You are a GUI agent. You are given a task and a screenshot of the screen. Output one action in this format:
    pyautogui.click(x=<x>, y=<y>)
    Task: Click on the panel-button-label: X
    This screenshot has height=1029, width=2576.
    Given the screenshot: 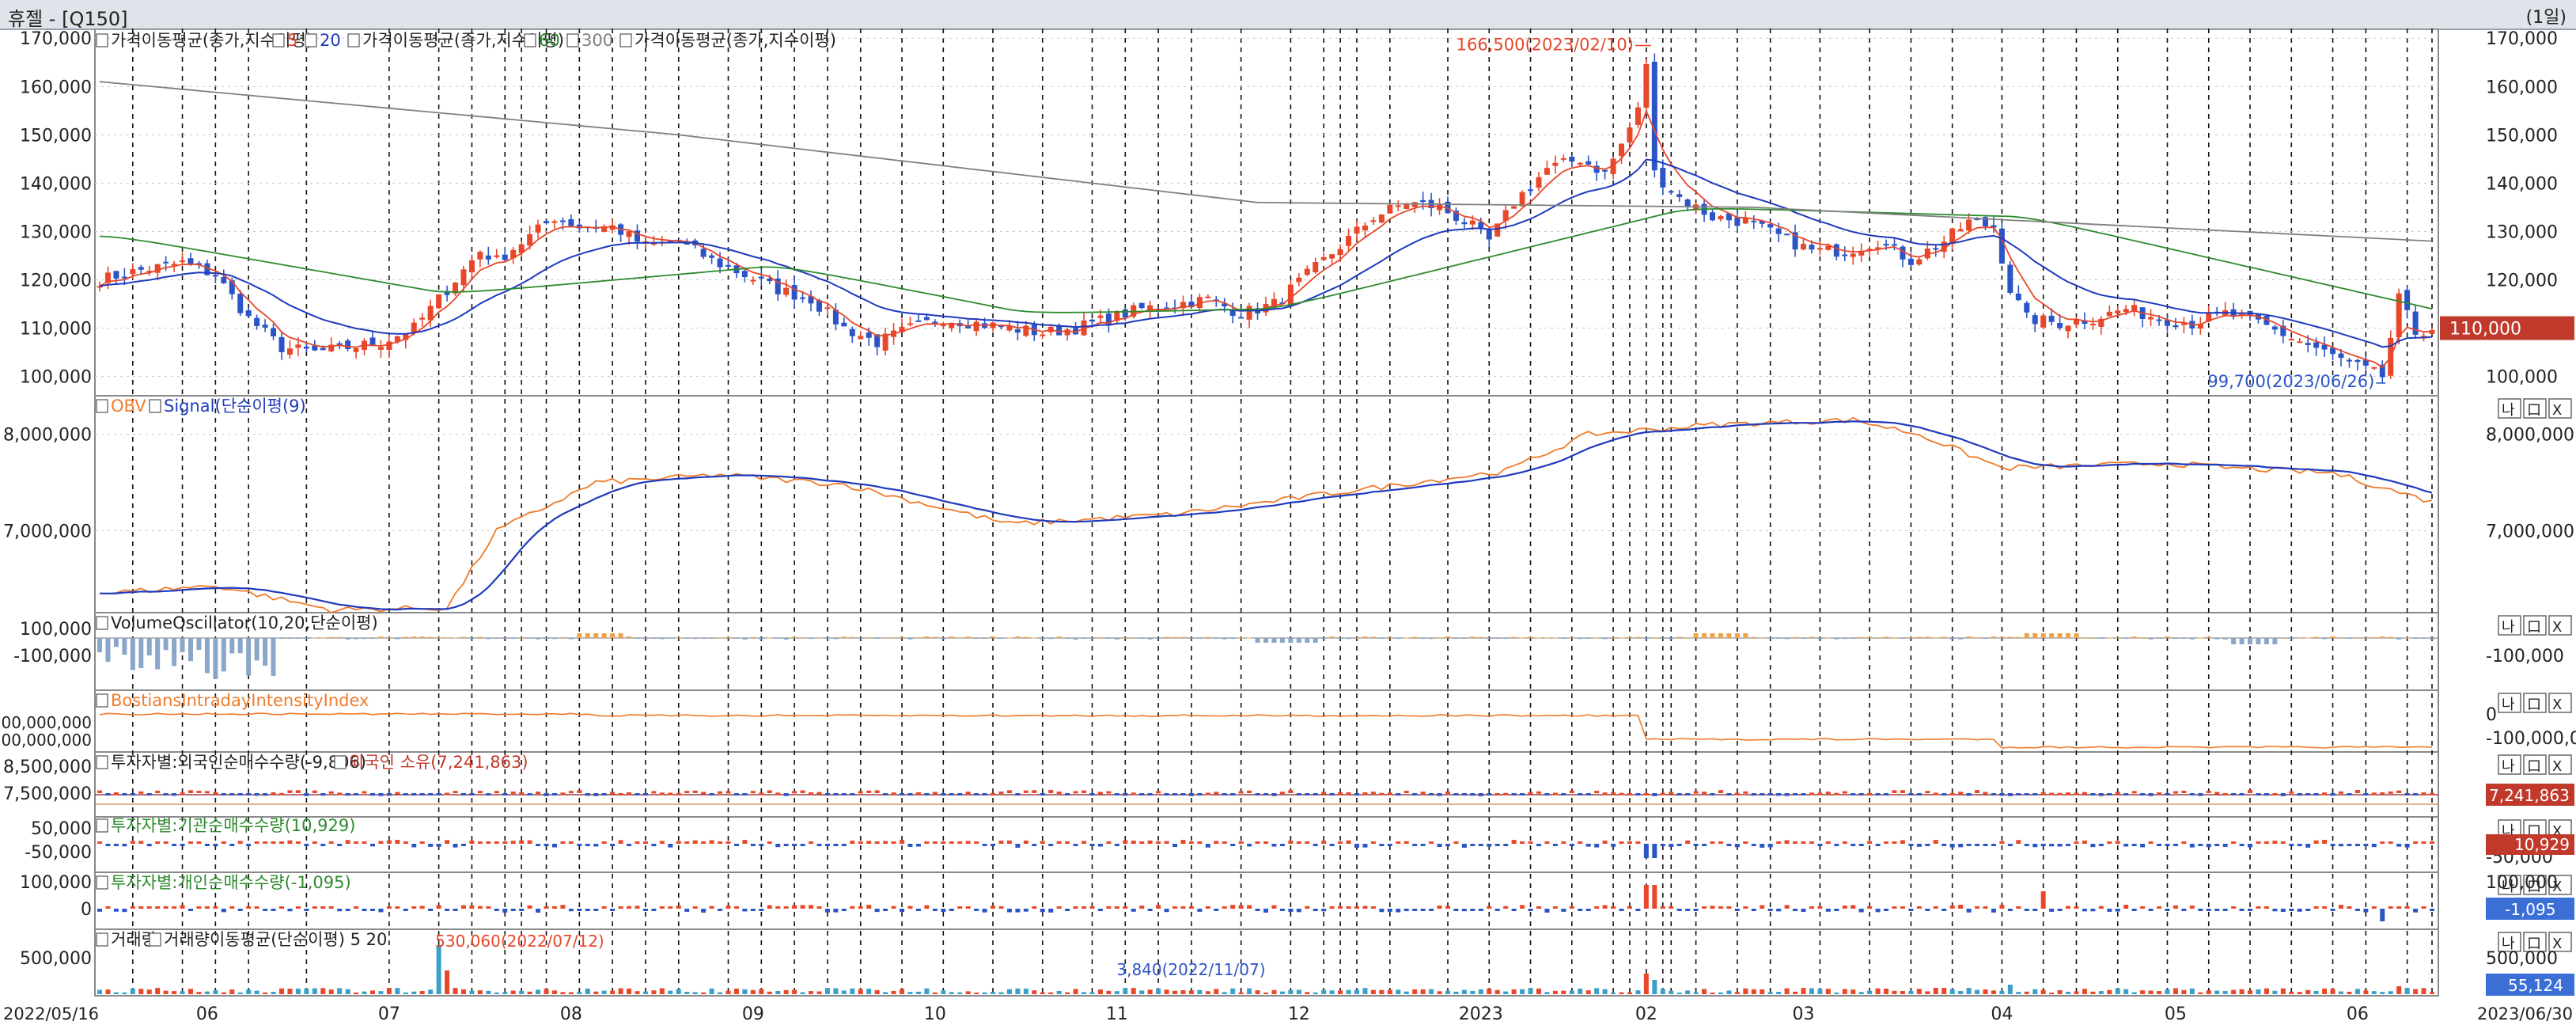 What is the action you would take?
    pyautogui.click(x=2557, y=944)
    